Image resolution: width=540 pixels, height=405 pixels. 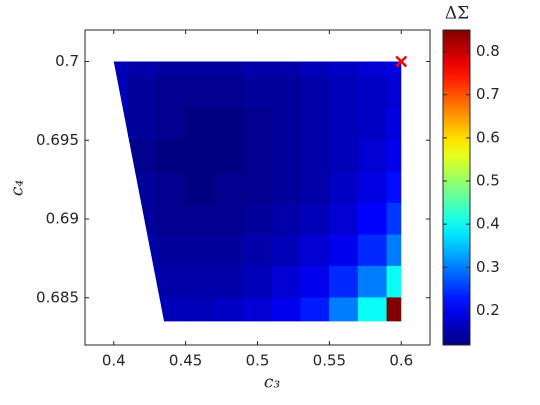 I want to click on colorbar-tick-label: 0.7, so click(x=488, y=94).